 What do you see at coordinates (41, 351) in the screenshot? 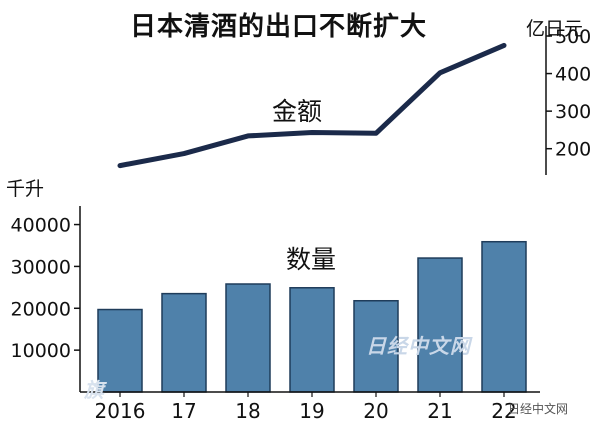
I see `volume-y-tick-label: 10000` at bounding box center [41, 351].